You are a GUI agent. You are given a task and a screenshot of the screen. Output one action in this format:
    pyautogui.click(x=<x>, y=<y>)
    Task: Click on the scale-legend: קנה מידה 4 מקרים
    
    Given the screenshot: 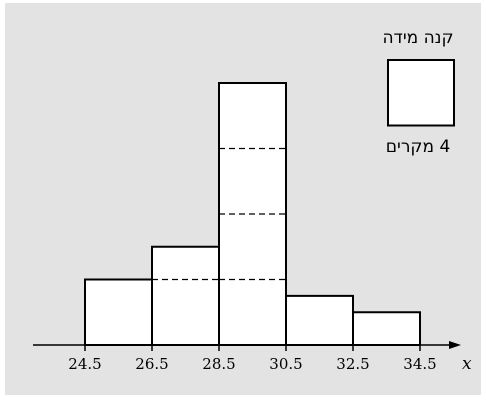 What is the action you would take?
    pyautogui.click(x=418, y=92)
    